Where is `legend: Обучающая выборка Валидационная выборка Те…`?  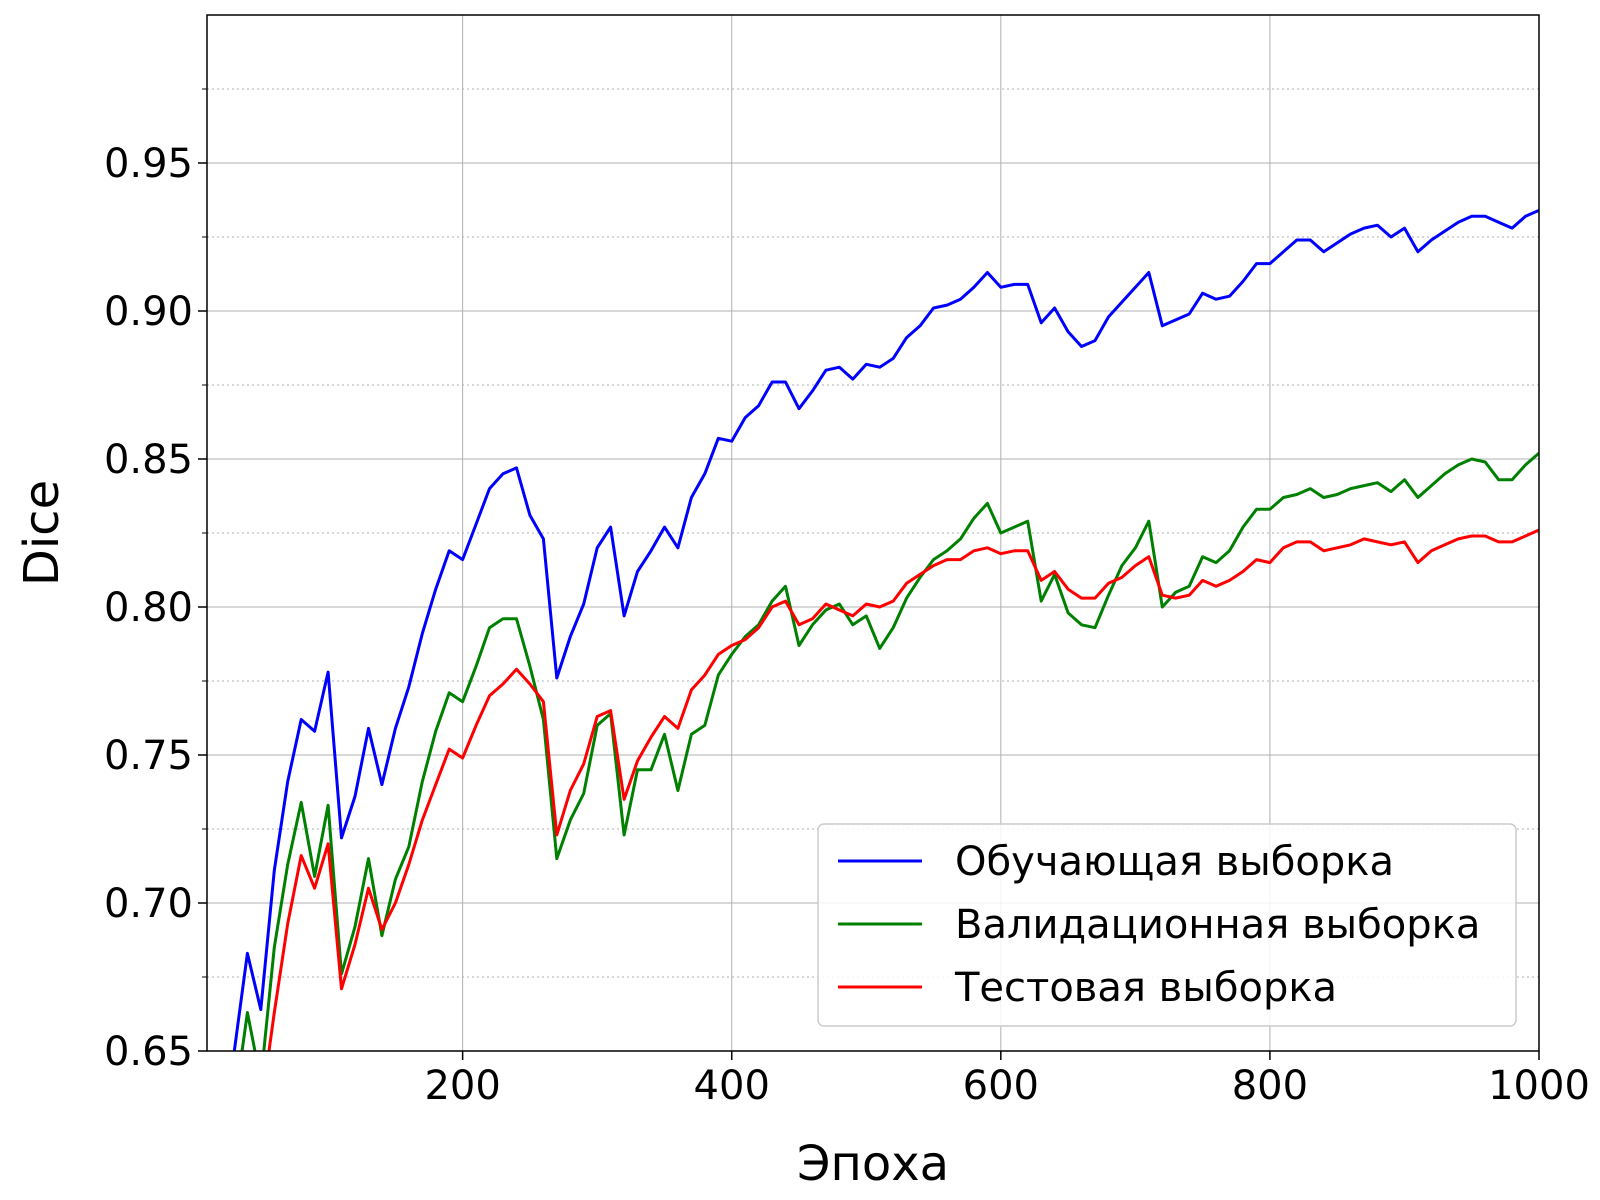
legend: Обучающая выборка Валидационная выборка Те… is located at coordinates (1167, 925).